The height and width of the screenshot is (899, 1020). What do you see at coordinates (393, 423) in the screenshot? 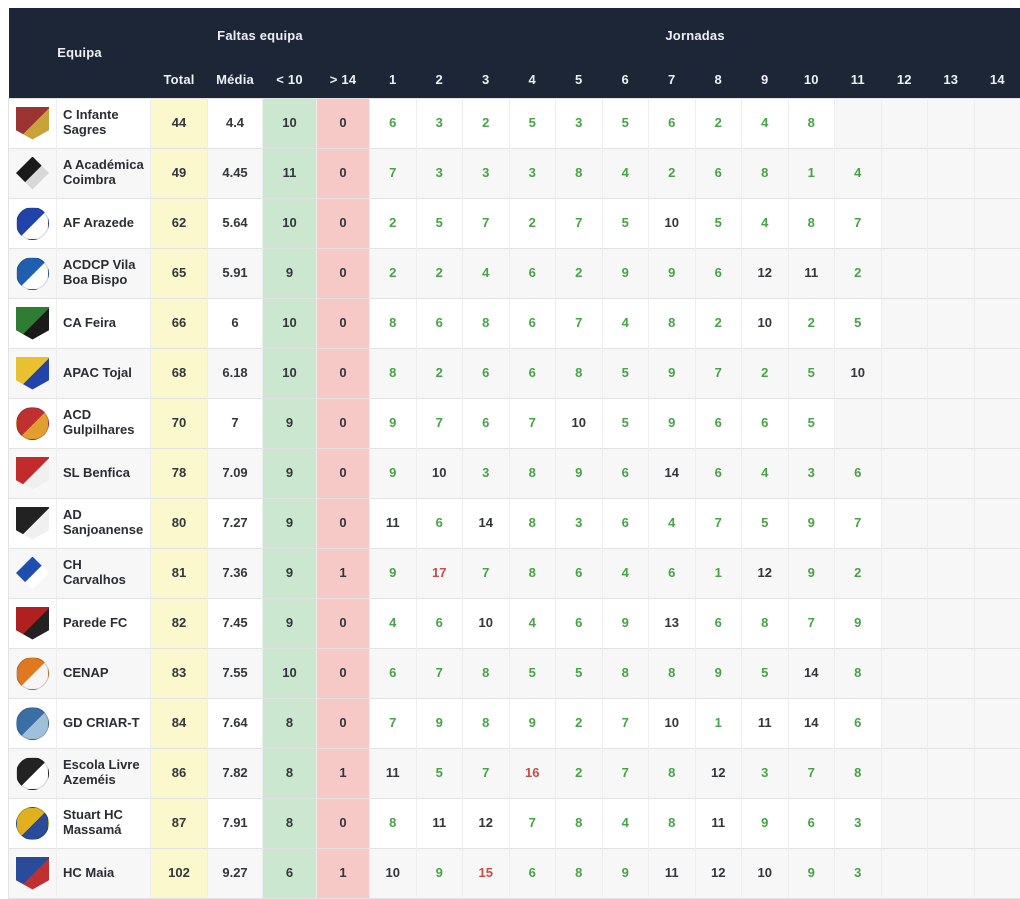
I see `jornada-1-fouls-cell: 9` at bounding box center [393, 423].